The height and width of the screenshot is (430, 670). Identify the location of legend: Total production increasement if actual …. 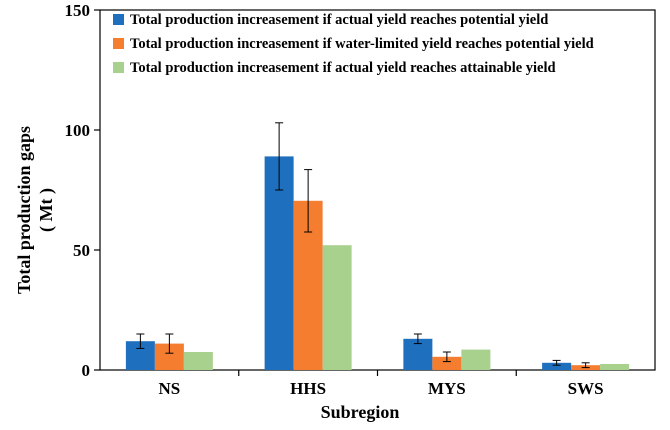
(353, 44).